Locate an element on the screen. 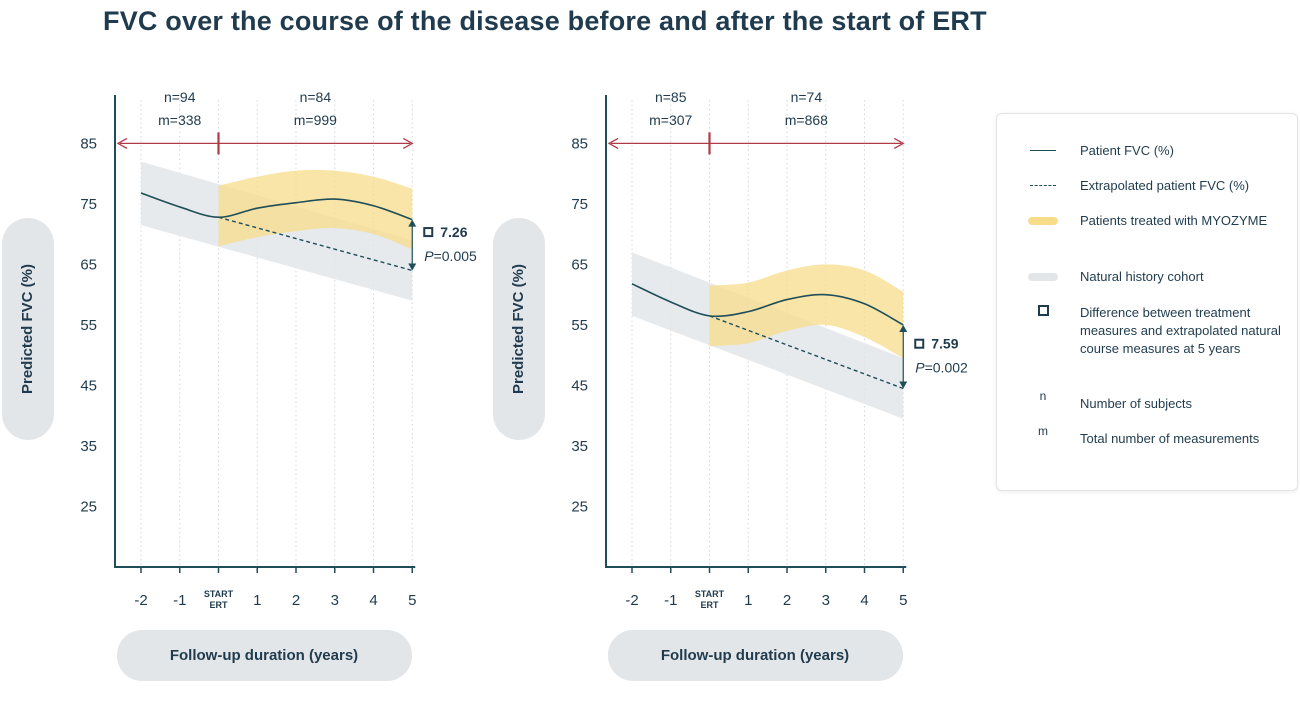  legend-label: Patient FVC (%) is located at coordinates (1127, 150).